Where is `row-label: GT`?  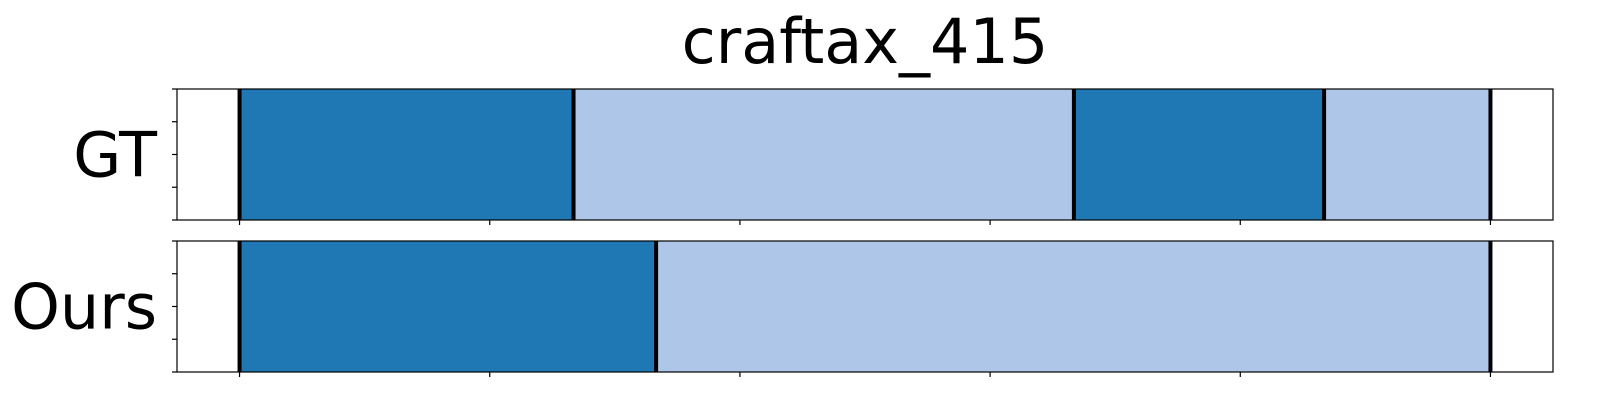 row-label: GT is located at coordinates (115, 155).